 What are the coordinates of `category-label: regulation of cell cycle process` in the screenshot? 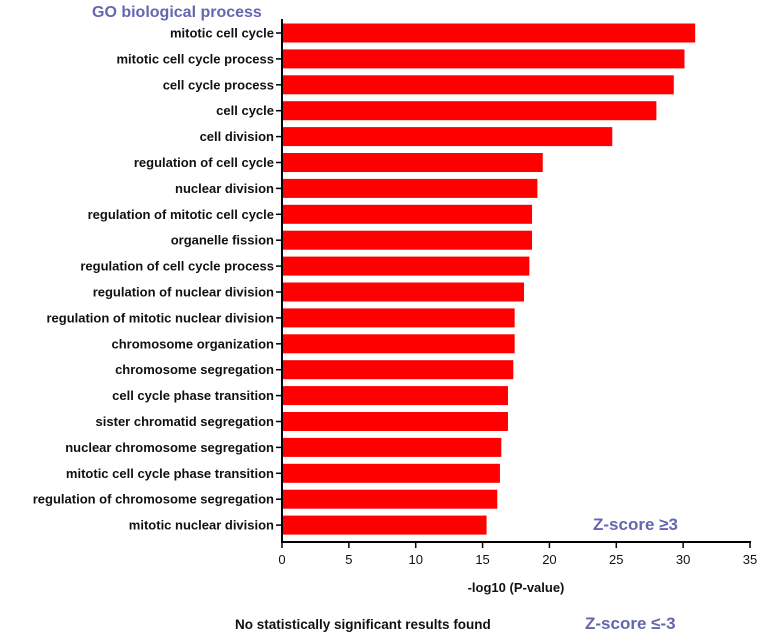 It's located at (177, 266).